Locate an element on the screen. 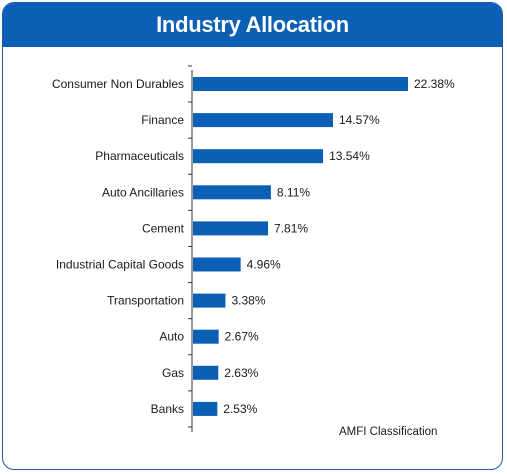  category-label: Banks is located at coordinates (167, 409).